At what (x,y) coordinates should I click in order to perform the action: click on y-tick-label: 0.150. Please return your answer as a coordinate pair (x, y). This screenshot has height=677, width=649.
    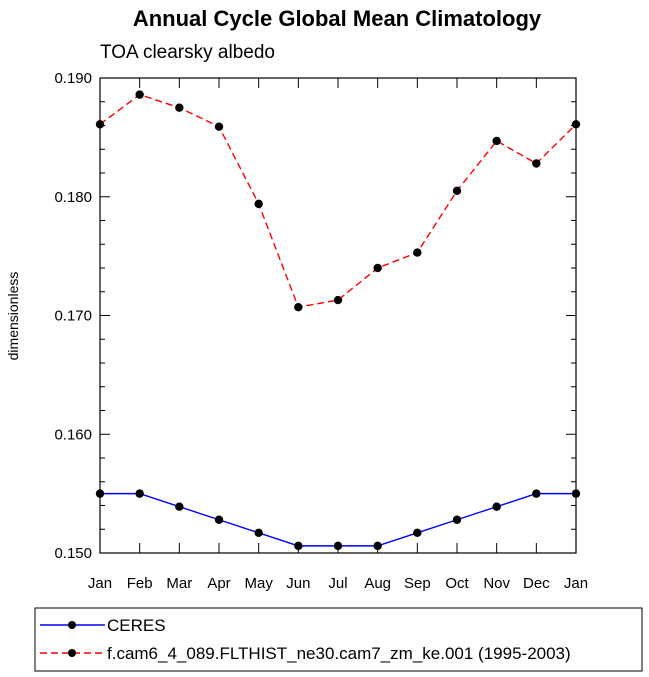
    Looking at the image, I should click on (73, 553).